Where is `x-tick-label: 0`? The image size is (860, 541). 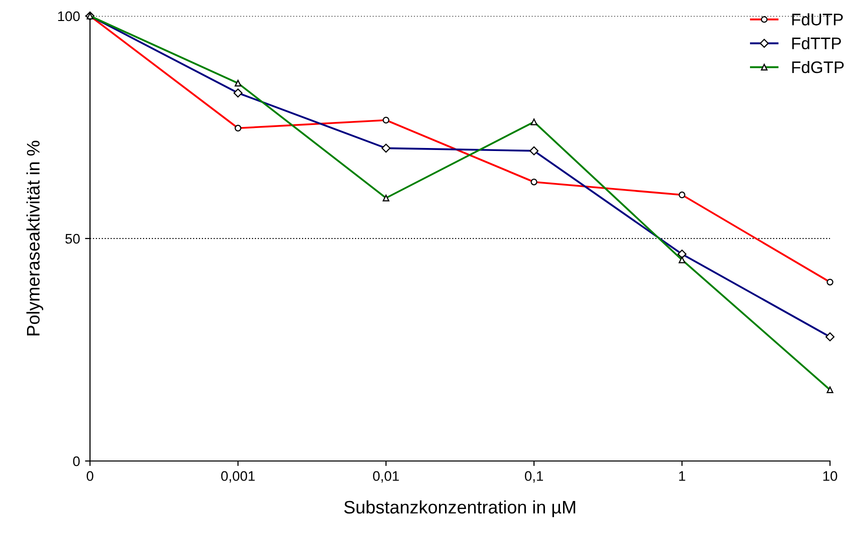 x-tick-label: 0 is located at coordinates (90, 476).